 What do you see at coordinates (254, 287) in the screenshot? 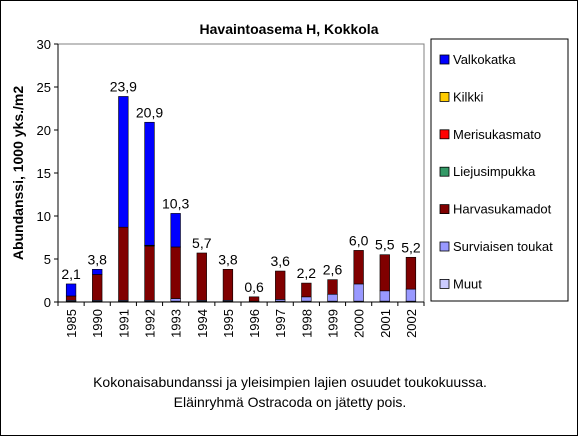
I see `total-data-label: 0,6` at bounding box center [254, 287].